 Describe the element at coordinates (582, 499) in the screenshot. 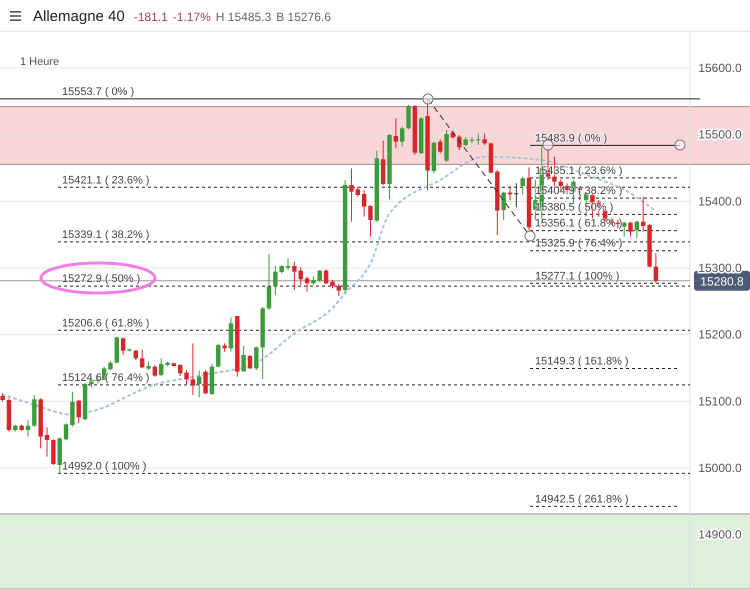

I see `ref-line-label: 14942.5 ( 261.8% )` at that location.